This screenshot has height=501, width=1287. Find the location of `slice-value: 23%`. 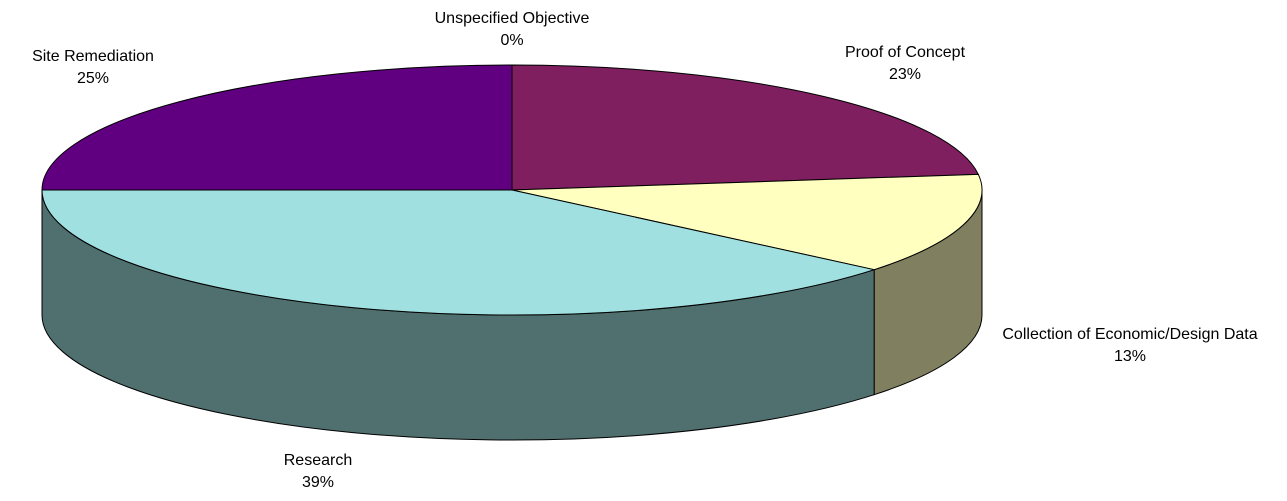

slice-value: 23% is located at coordinates (905, 74).